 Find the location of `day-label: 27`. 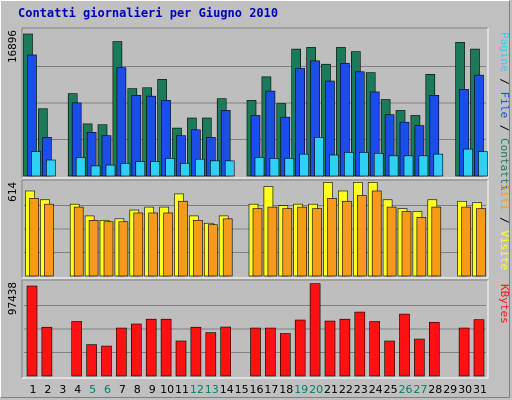

day-label: 27 is located at coordinates (420, 389).